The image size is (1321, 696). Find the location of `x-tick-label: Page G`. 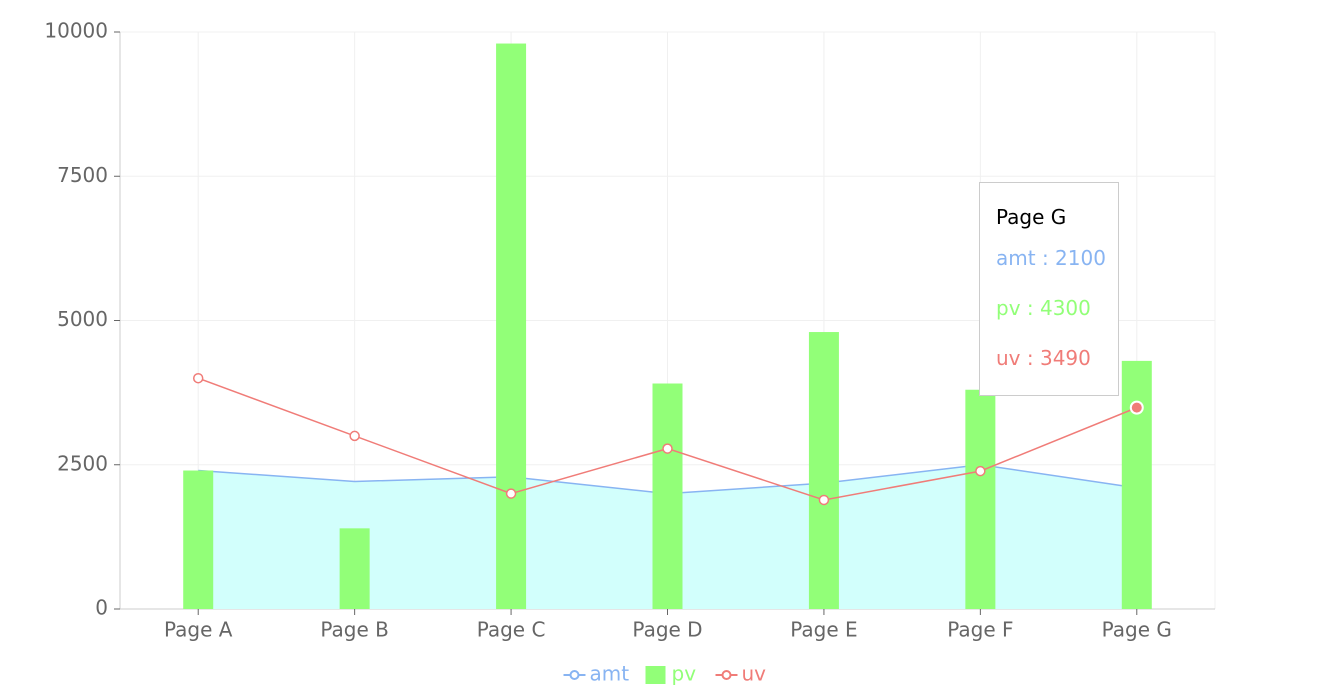

x-tick-label: Page G is located at coordinates (1137, 630).